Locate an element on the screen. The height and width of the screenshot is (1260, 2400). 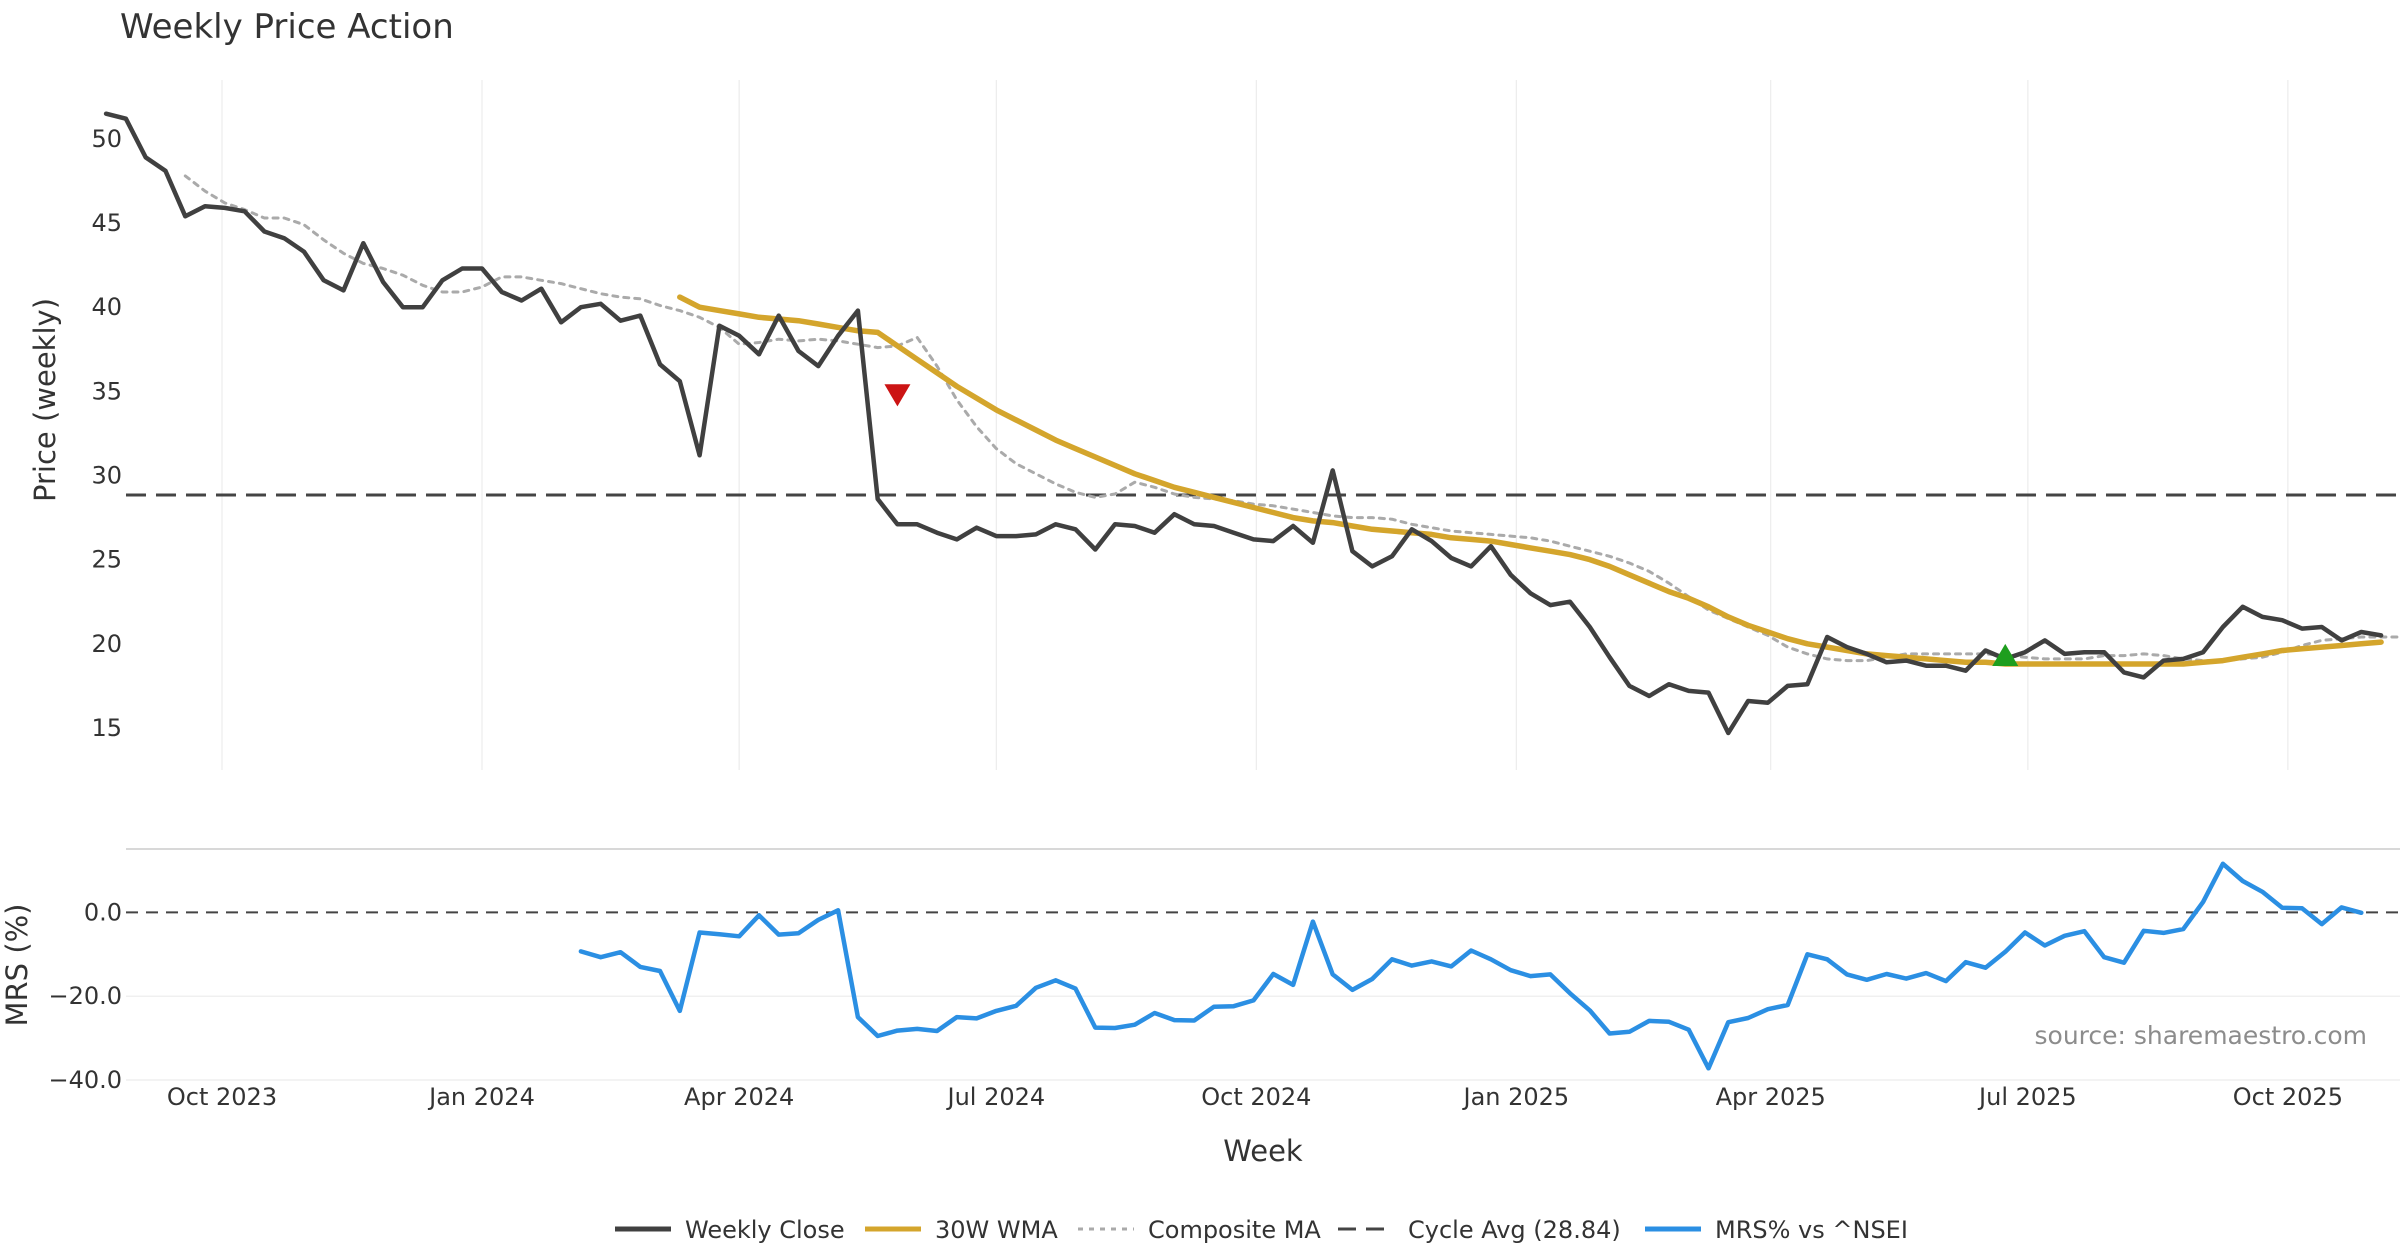
buy-signal-marker is located at coordinates (2005, 654).